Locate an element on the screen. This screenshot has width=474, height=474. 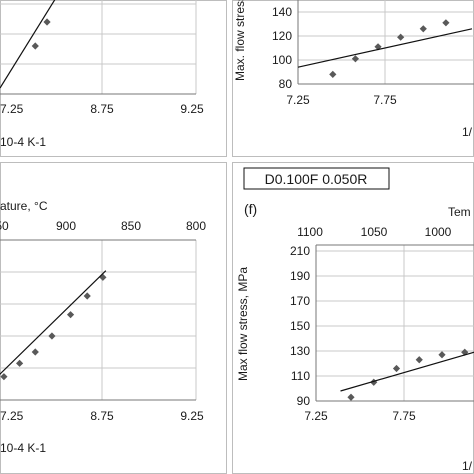
br-y-label: Max flow stress, MPa is located at coordinates (243, 324).